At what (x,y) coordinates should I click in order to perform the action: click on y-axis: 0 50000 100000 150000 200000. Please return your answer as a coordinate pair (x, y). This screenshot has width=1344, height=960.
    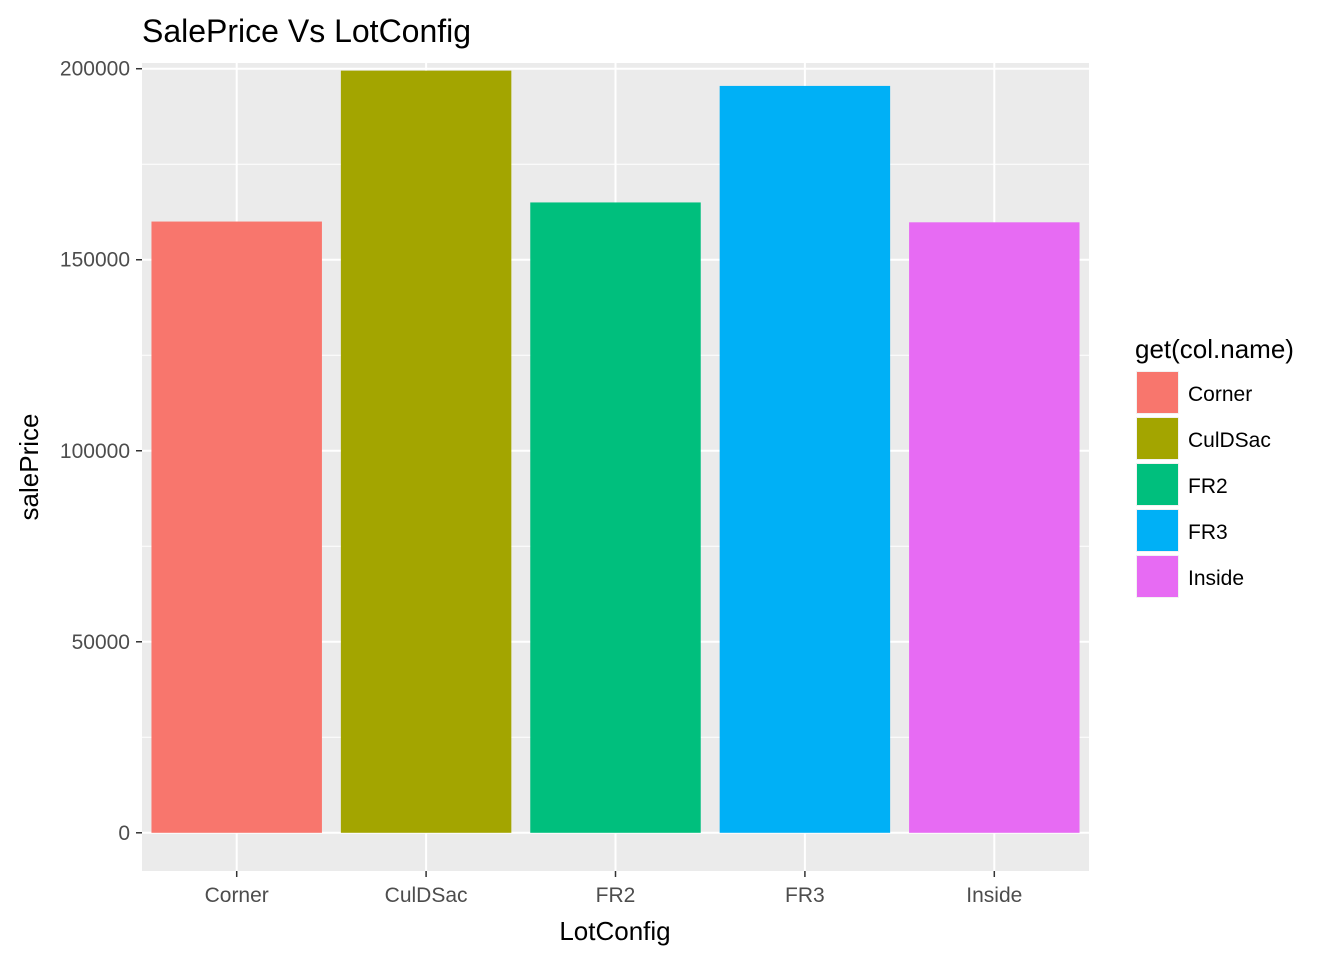
    Looking at the image, I should click on (101, 451).